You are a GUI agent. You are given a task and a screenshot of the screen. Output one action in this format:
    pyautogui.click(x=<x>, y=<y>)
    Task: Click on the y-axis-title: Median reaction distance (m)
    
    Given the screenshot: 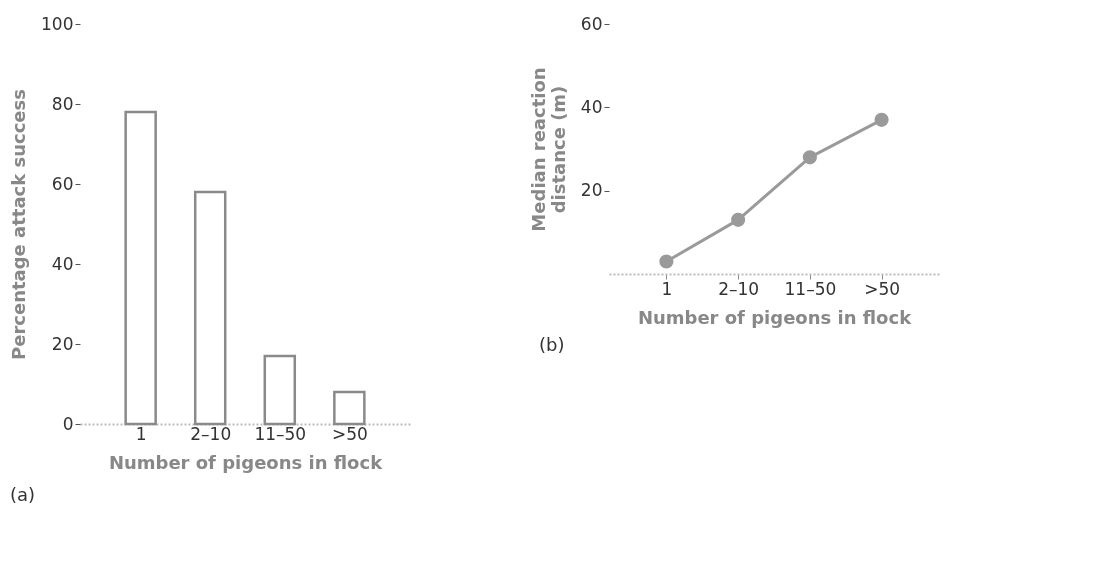 What is the action you would take?
    pyautogui.click(x=548, y=149)
    